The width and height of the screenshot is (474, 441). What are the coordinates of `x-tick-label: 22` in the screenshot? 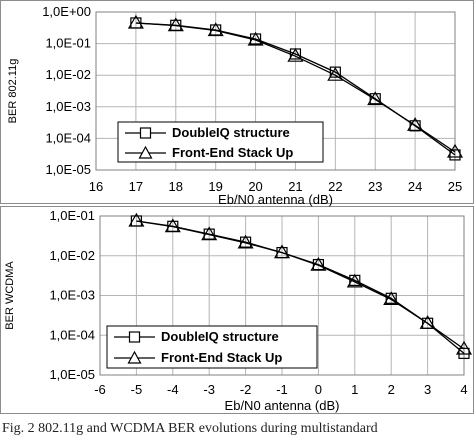 It's located at (335, 186).